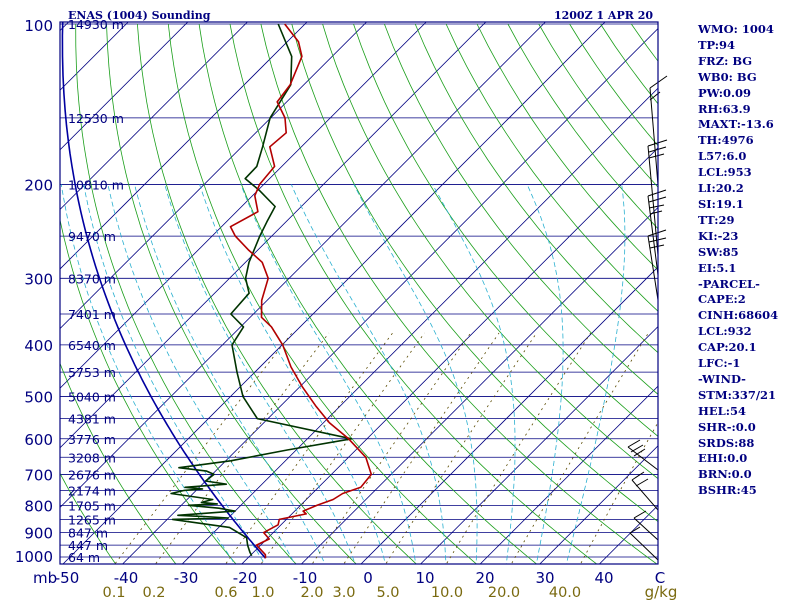 The width and height of the screenshot is (800, 600). I want to click on index-row: WMO: 1004, so click(736, 29).